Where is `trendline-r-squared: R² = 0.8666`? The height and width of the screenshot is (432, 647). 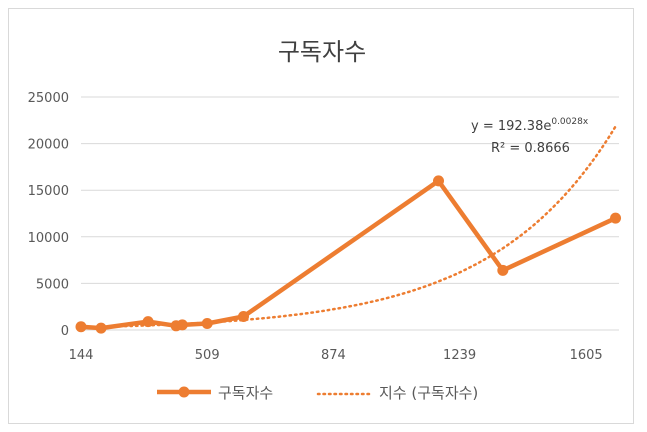 trendline-r-squared: R² = 0.8666 is located at coordinates (530, 148).